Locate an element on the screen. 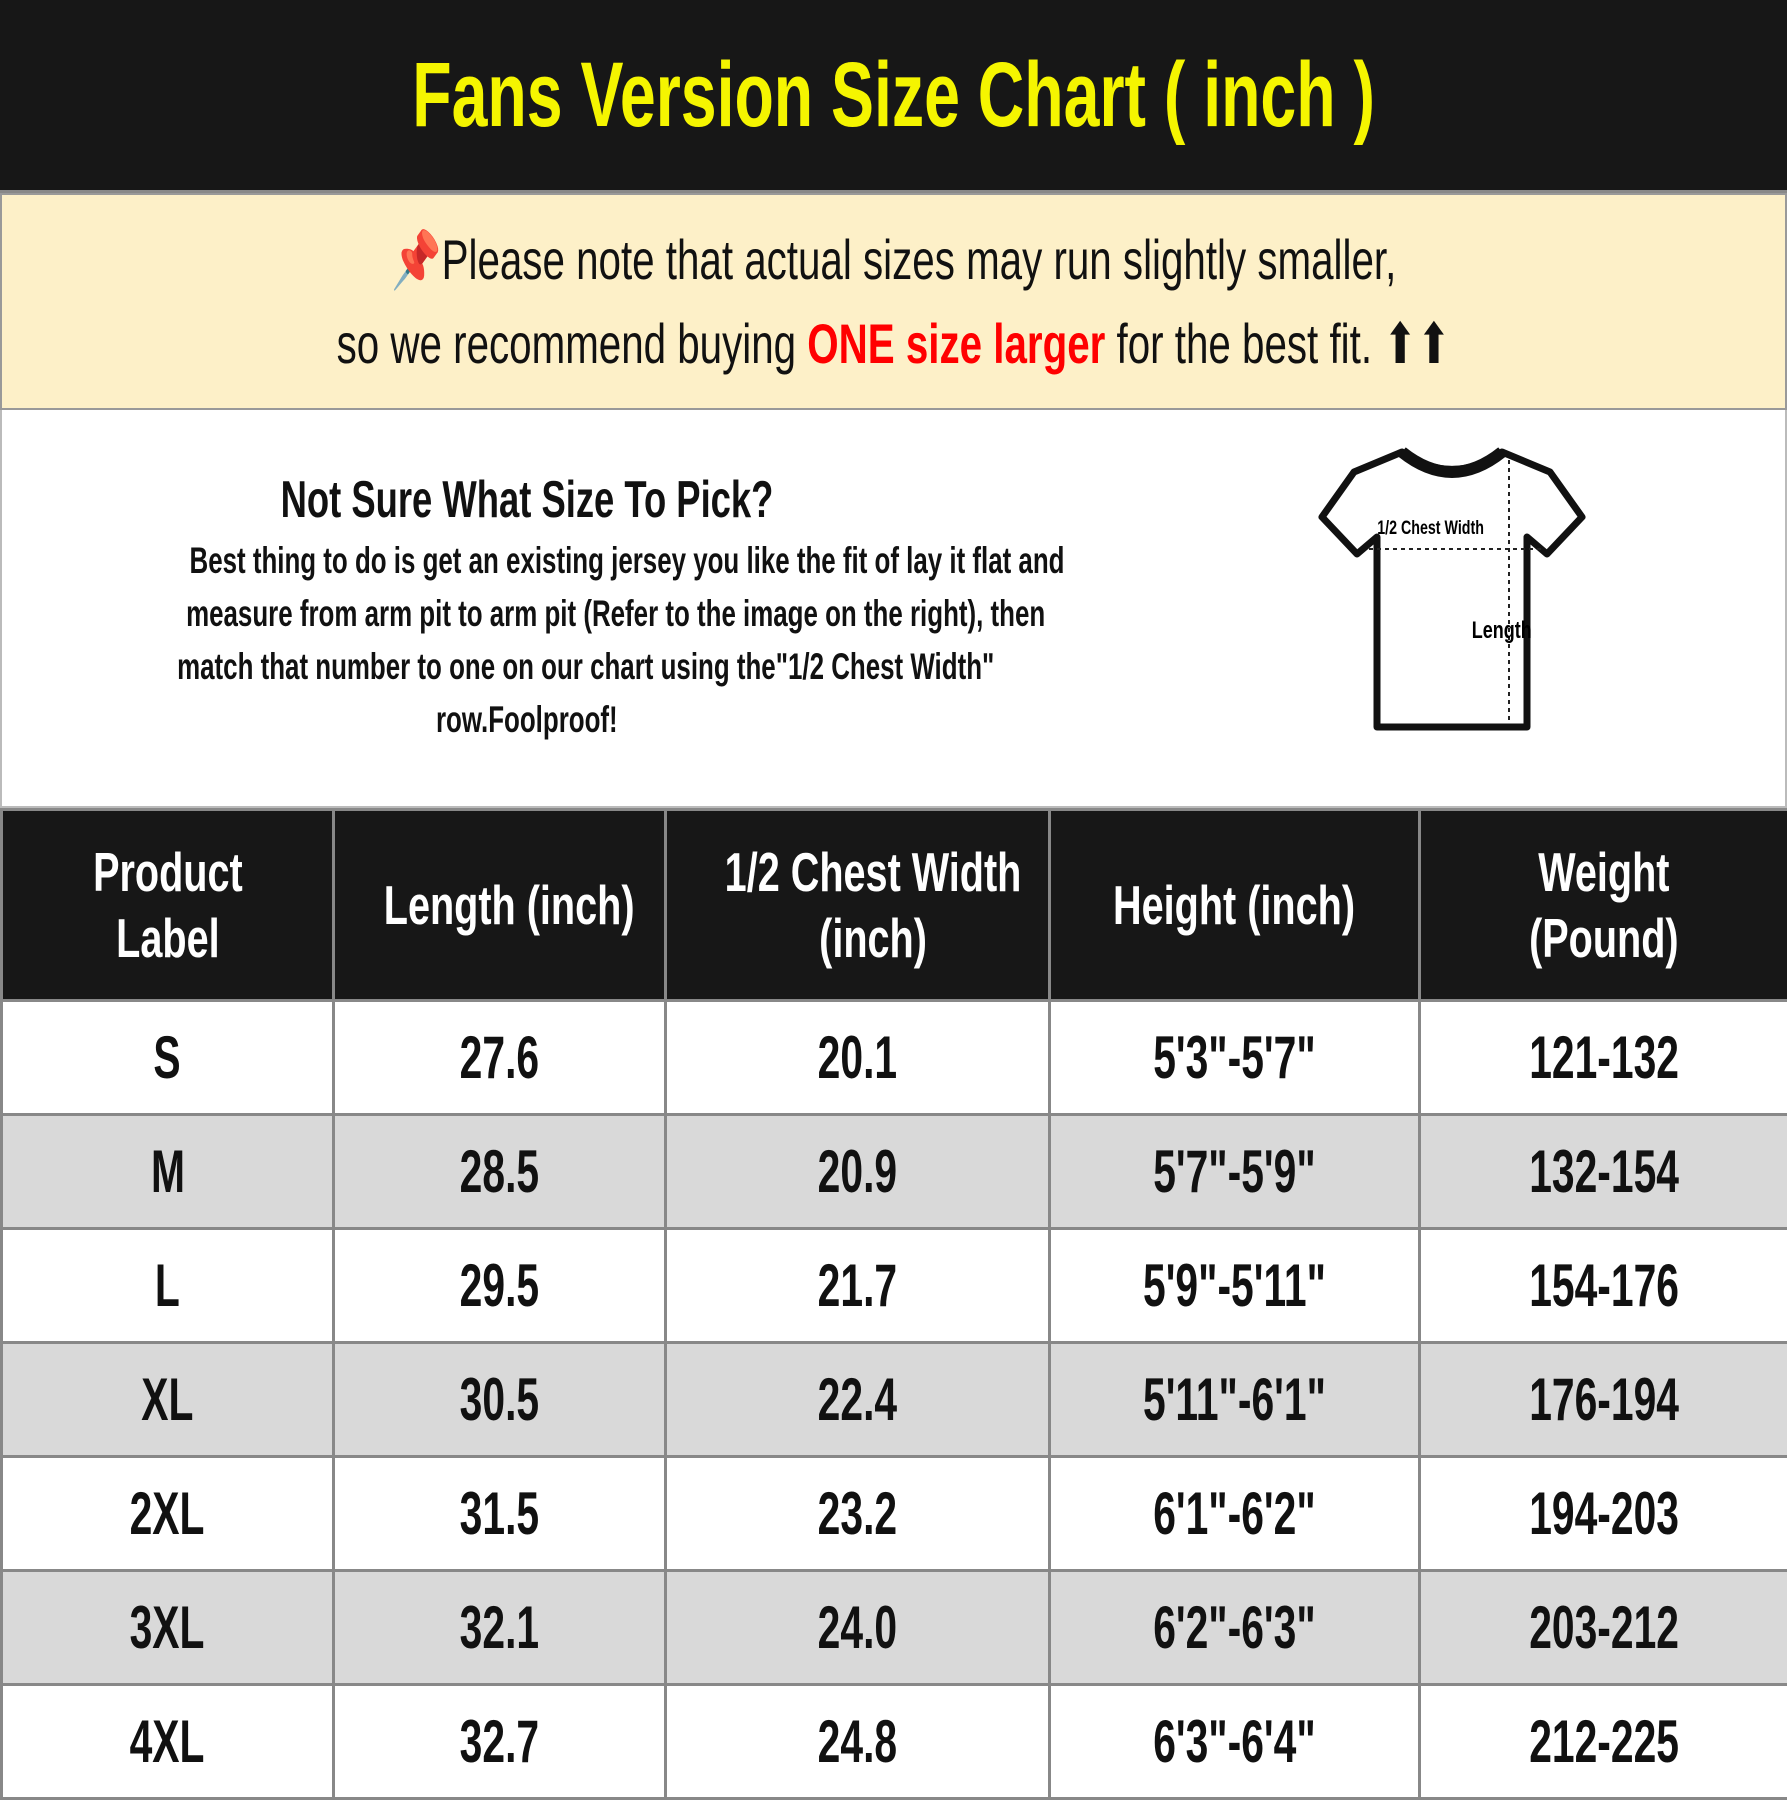 The width and height of the screenshot is (1787, 1800). length-label: Length is located at coordinates (1502, 631).